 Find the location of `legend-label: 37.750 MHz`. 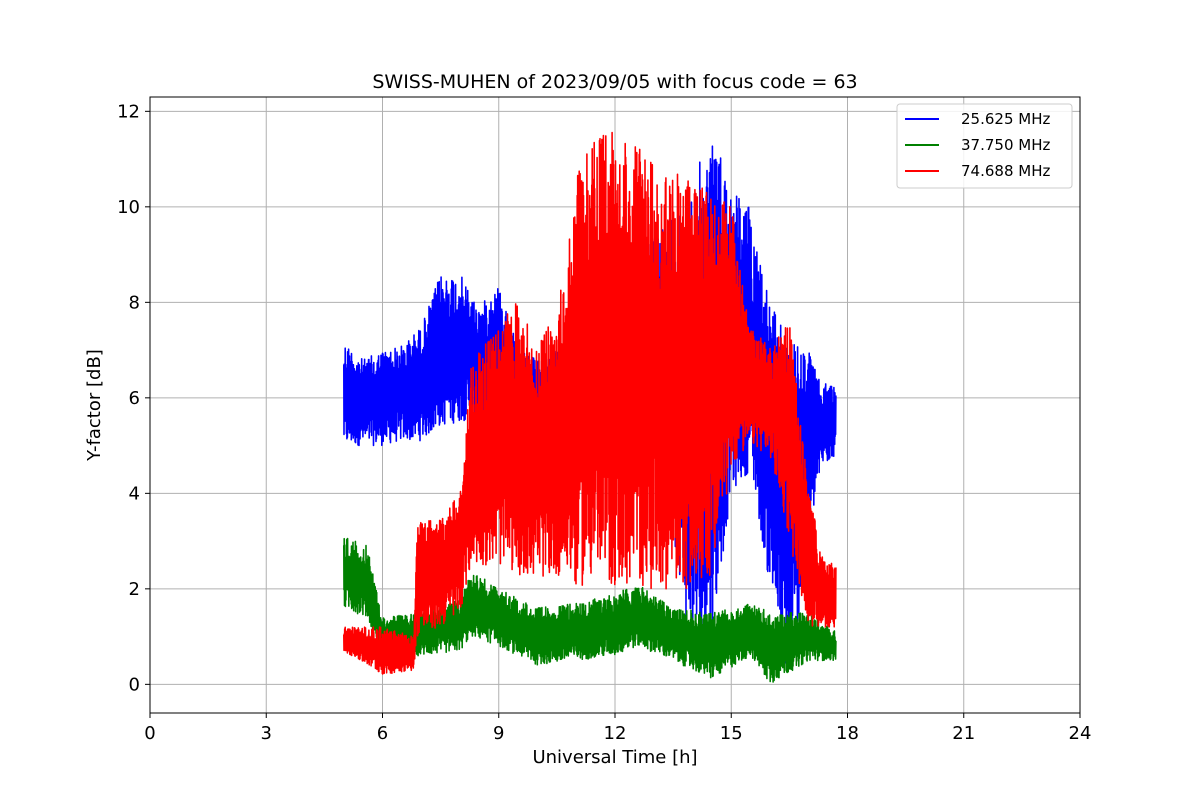

legend-label: 37.750 MHz is located at coordinates (1005, 145).